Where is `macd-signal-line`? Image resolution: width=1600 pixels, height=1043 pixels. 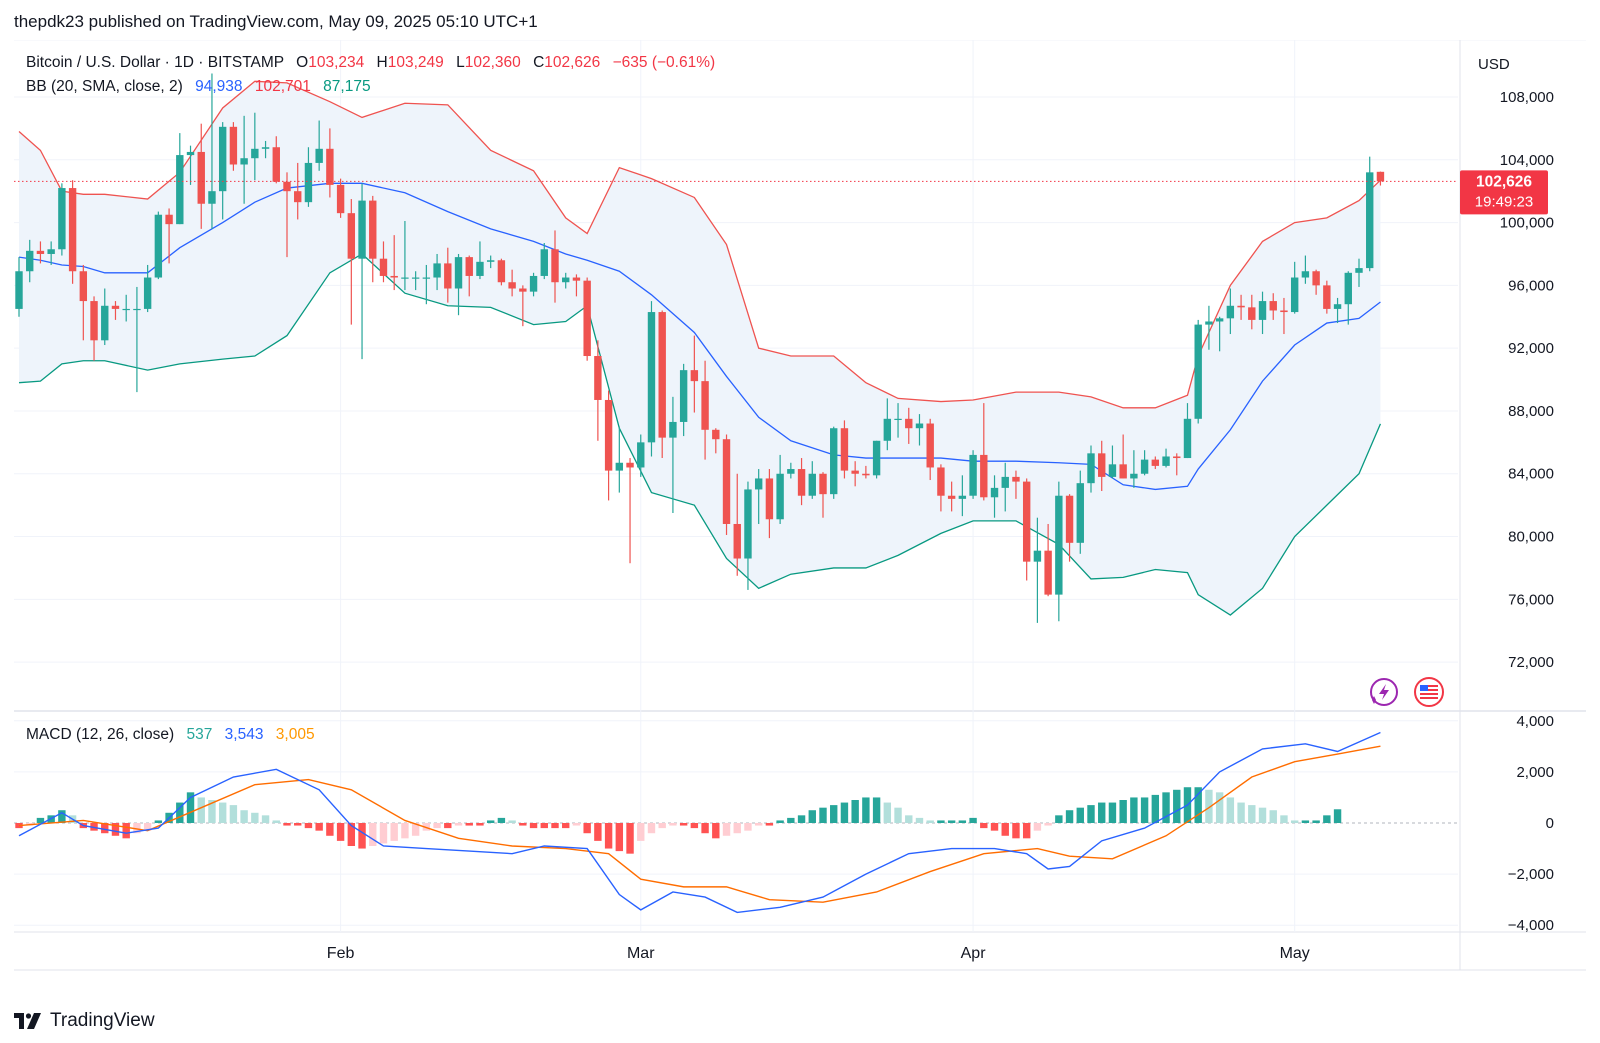 macd-signal-line is located at coordinates (699, 824).